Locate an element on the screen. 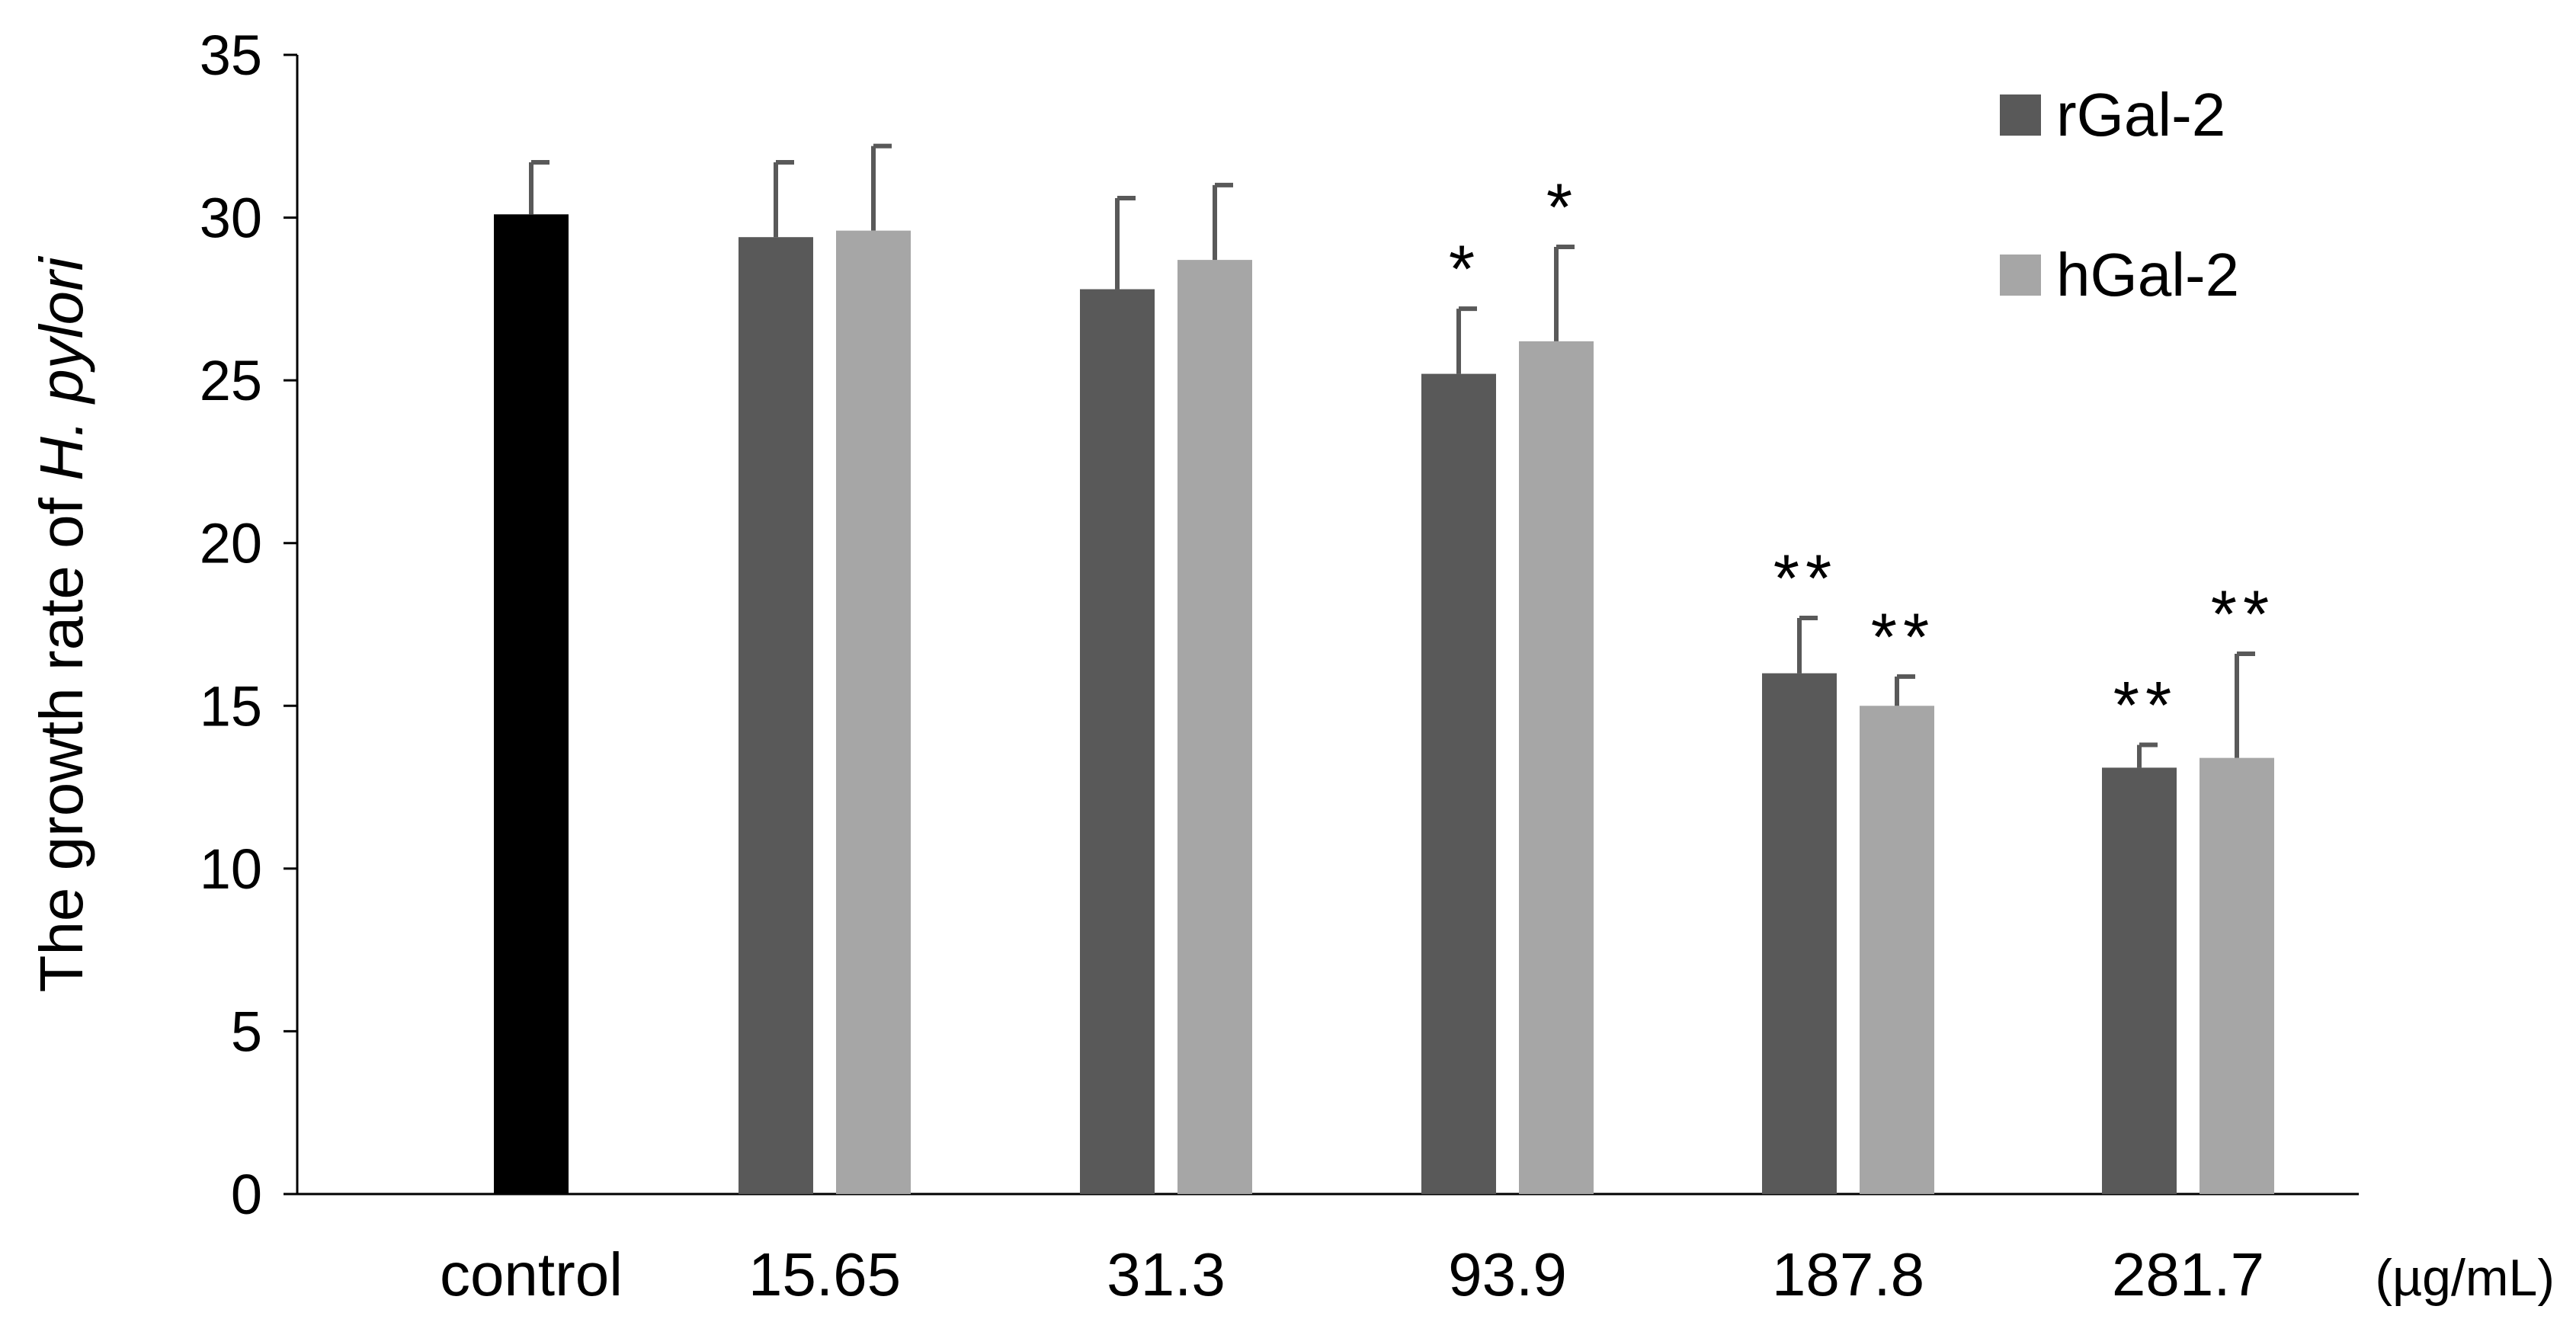 The height and width of the screenshot is (1335, 2576). x-tick-label: 187.8 is located at coordinates (1848, 1274).